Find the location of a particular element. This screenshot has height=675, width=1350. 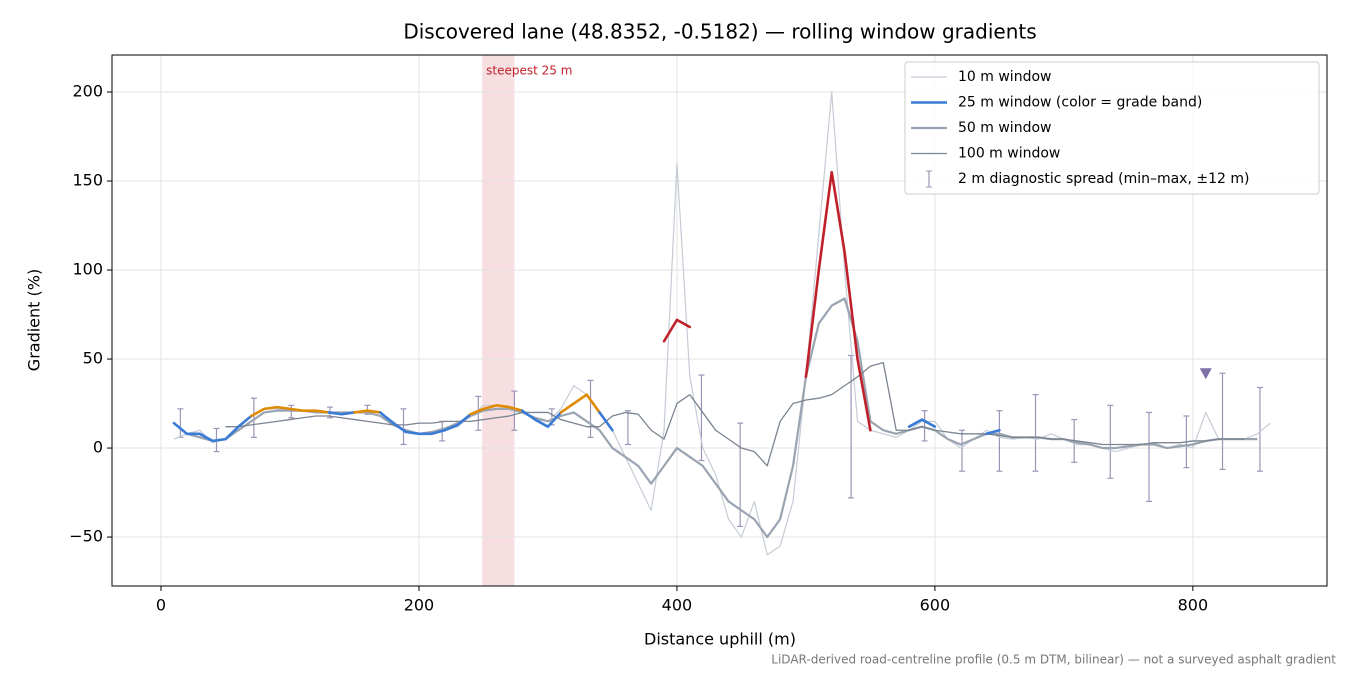

y-tick-label: 0 is located at coordinates (98, 447).